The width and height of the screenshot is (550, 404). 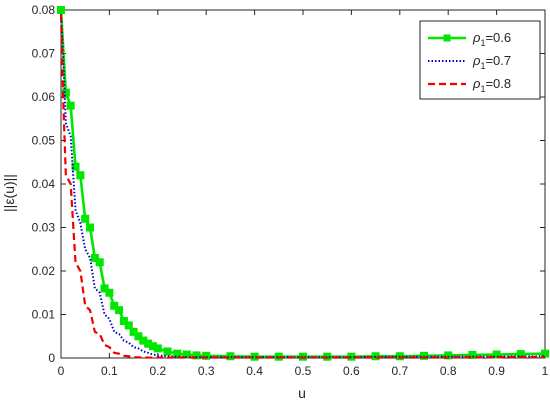 What do you see at coordinates (206, 371) in the screenshot?
I see `x-tick-label: 0.3` at bounding box center [206, 371].